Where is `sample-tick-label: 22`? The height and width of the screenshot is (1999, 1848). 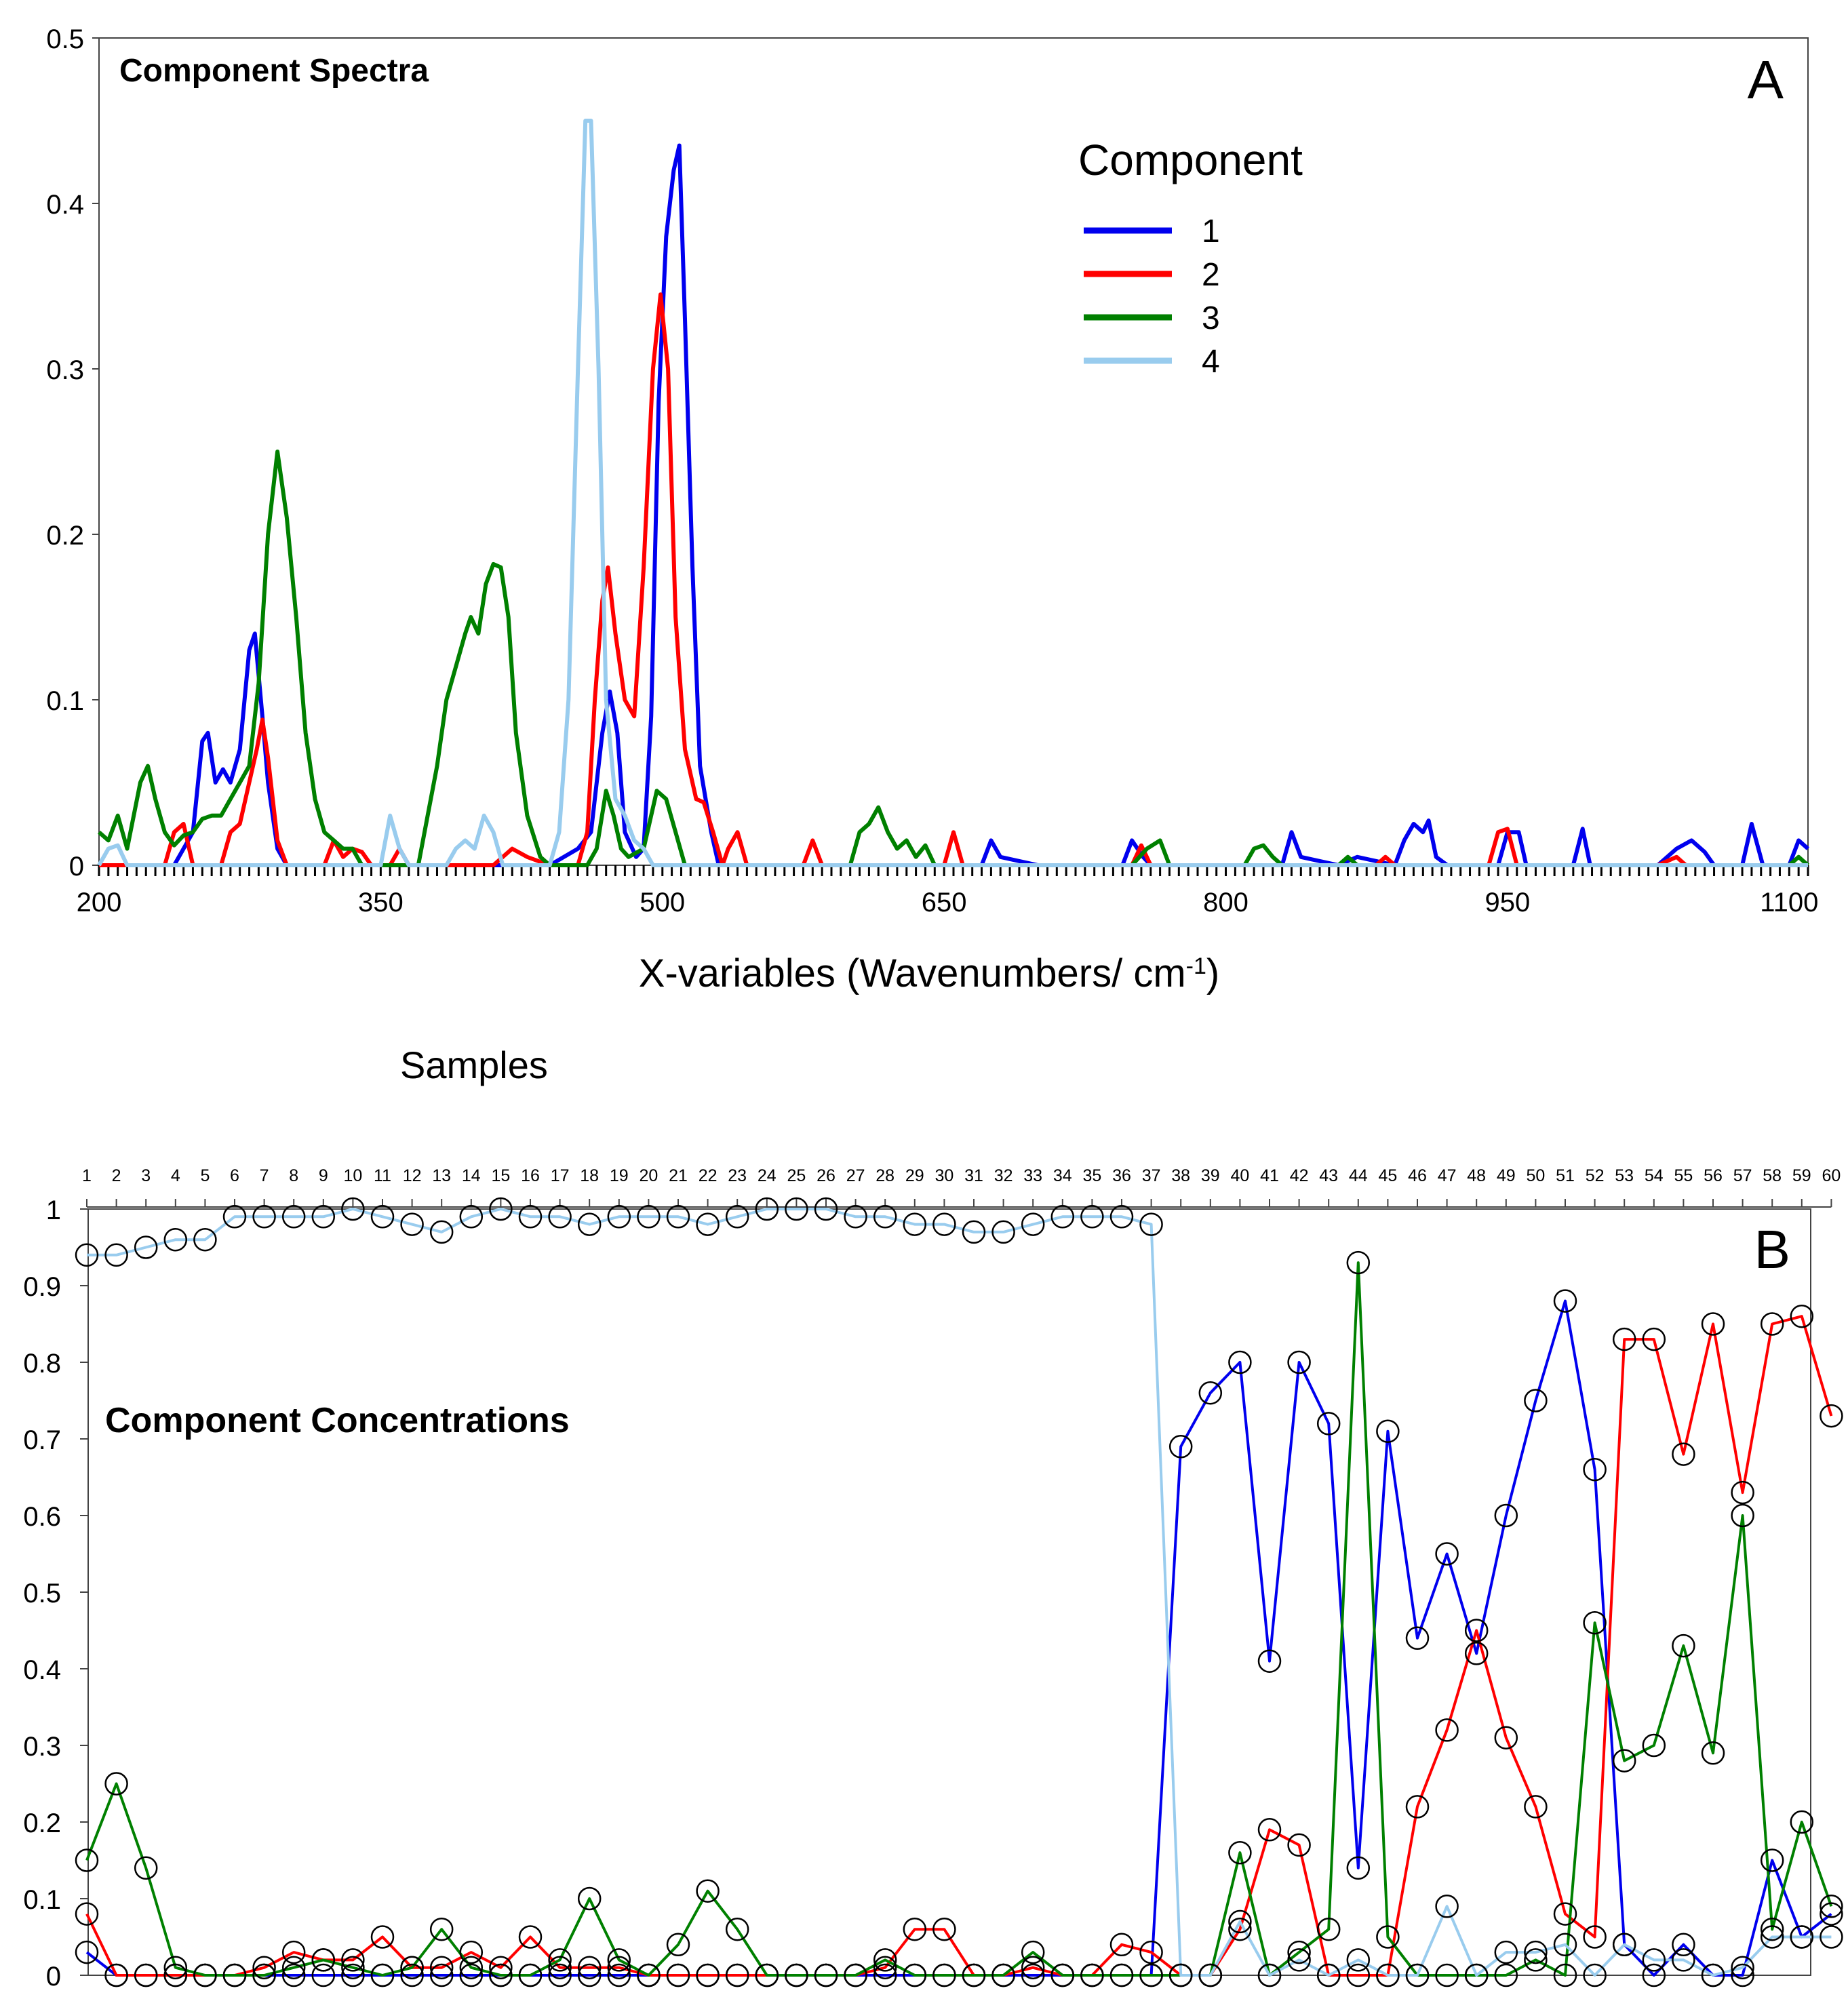
sample-tick-label: 22 is located at coordinates (708, 1175).